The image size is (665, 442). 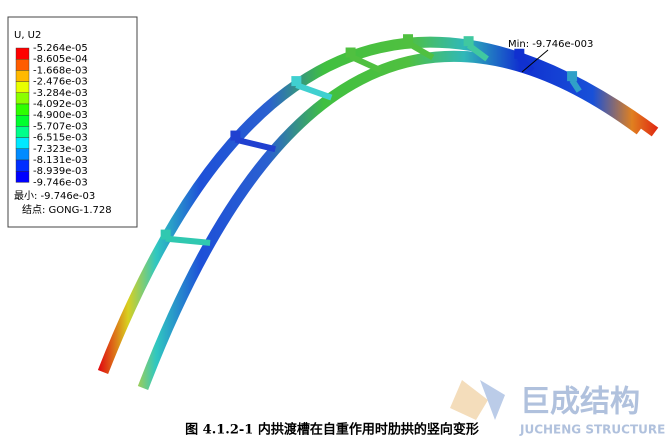 I want to click on legend-box, so click(x=72, y=122).